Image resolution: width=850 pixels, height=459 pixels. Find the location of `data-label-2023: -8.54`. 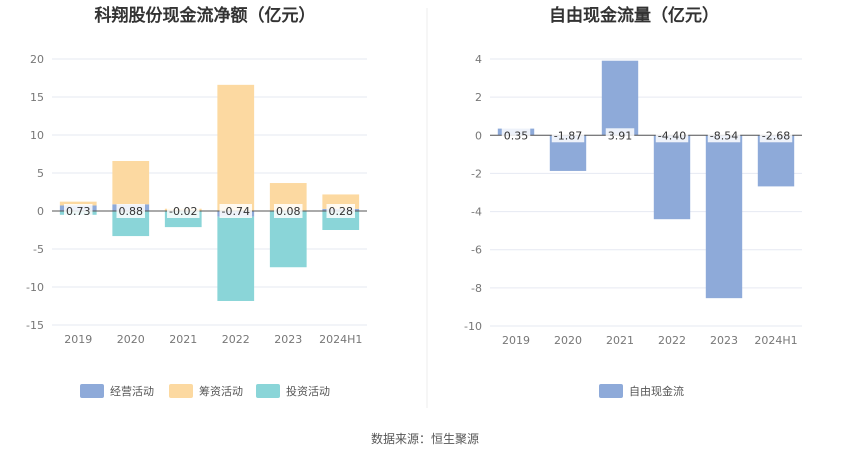

data-label-2023: -8.54 is located at coordinates (724, 135).